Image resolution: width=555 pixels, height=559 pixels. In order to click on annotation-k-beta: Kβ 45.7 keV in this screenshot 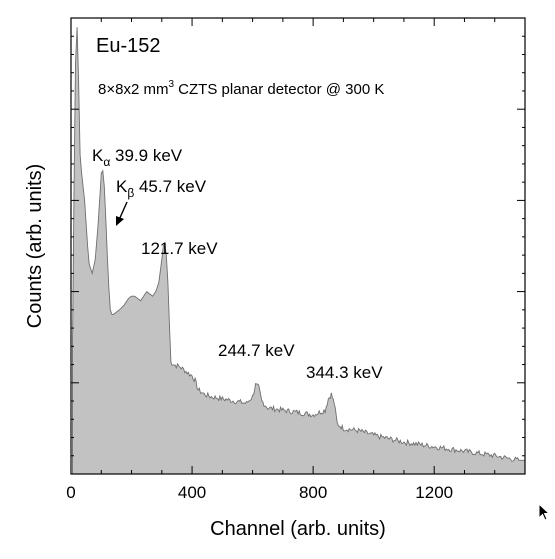, I will do `click(161, 188)`.